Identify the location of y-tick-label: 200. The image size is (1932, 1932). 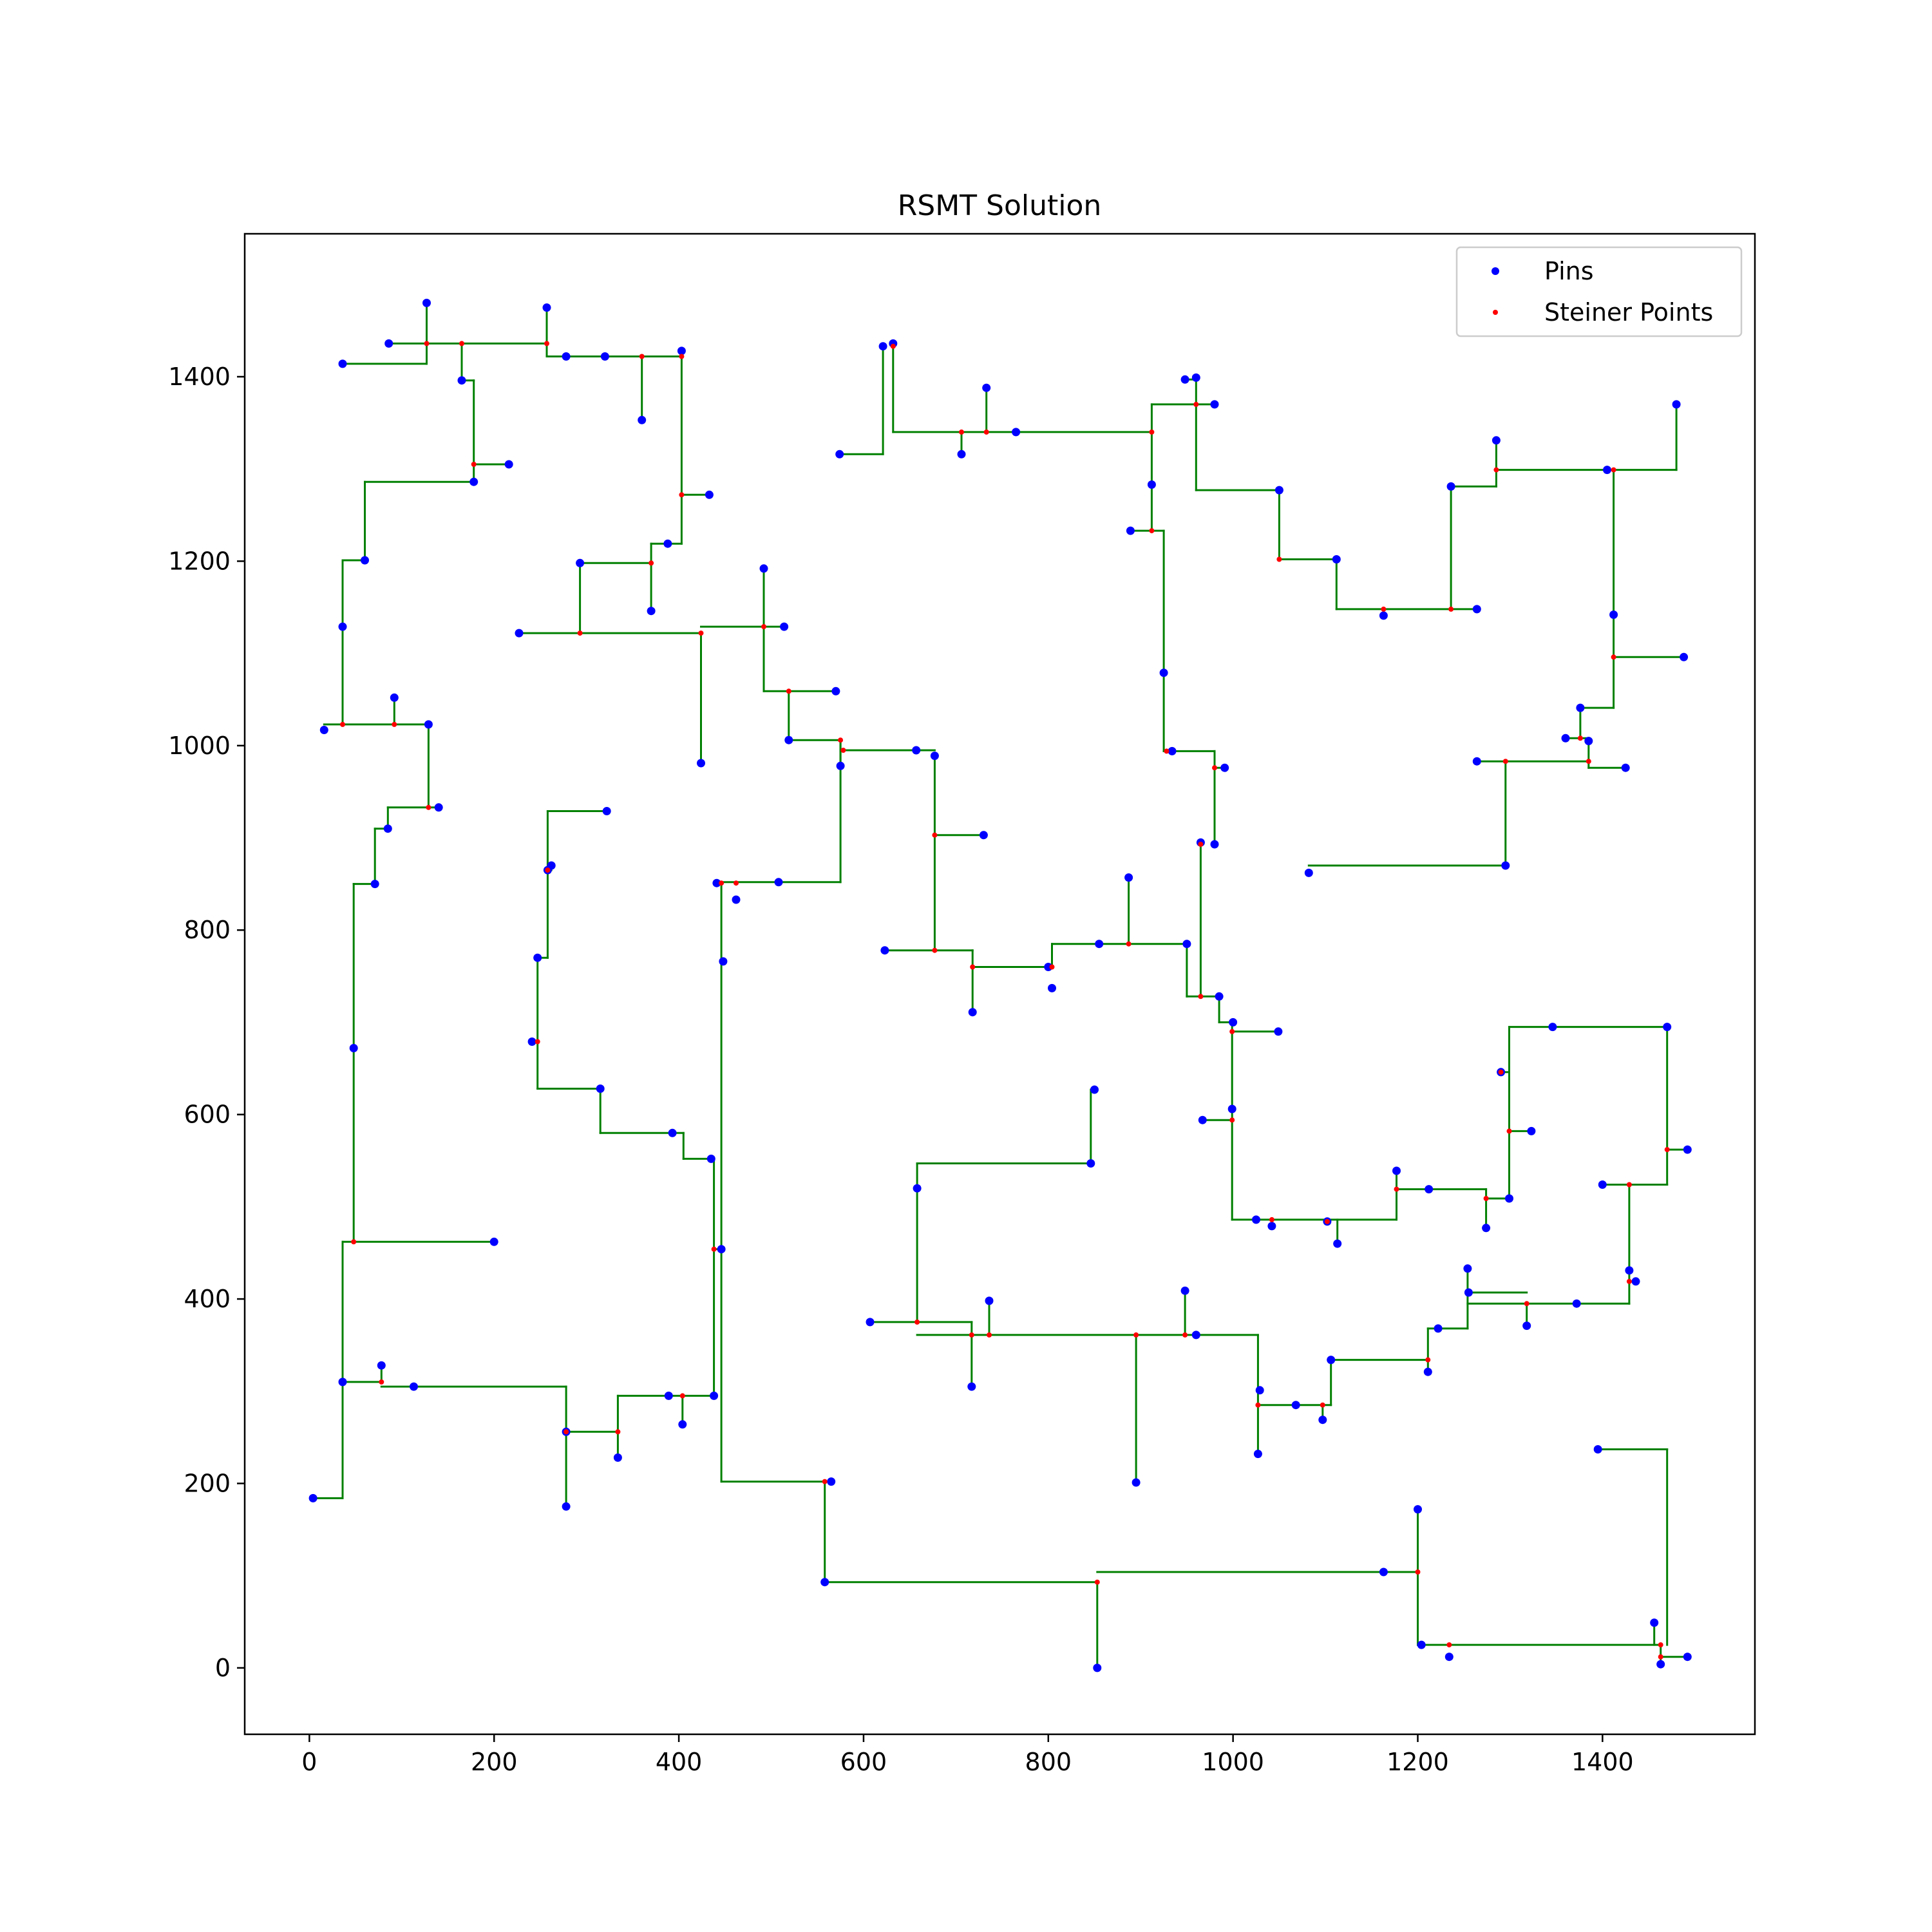
(207, 1483).